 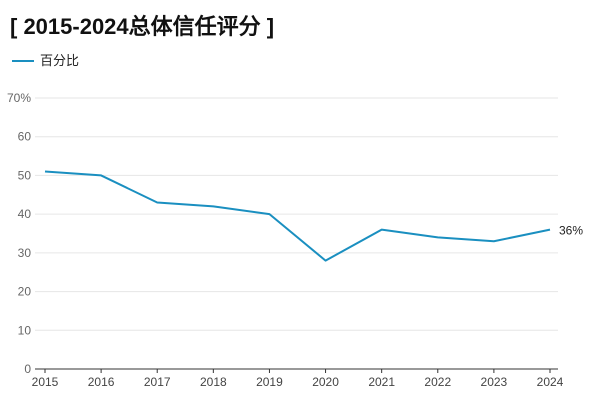 I want to click on y-tick-label: 0, so click(x=27, y=369).